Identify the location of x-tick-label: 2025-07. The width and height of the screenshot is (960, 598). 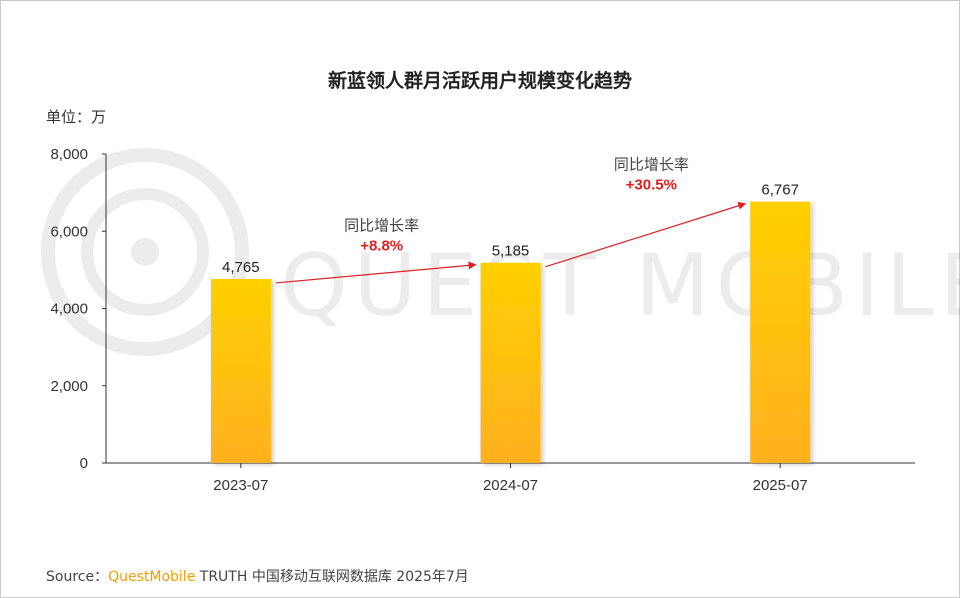
(780, 485).